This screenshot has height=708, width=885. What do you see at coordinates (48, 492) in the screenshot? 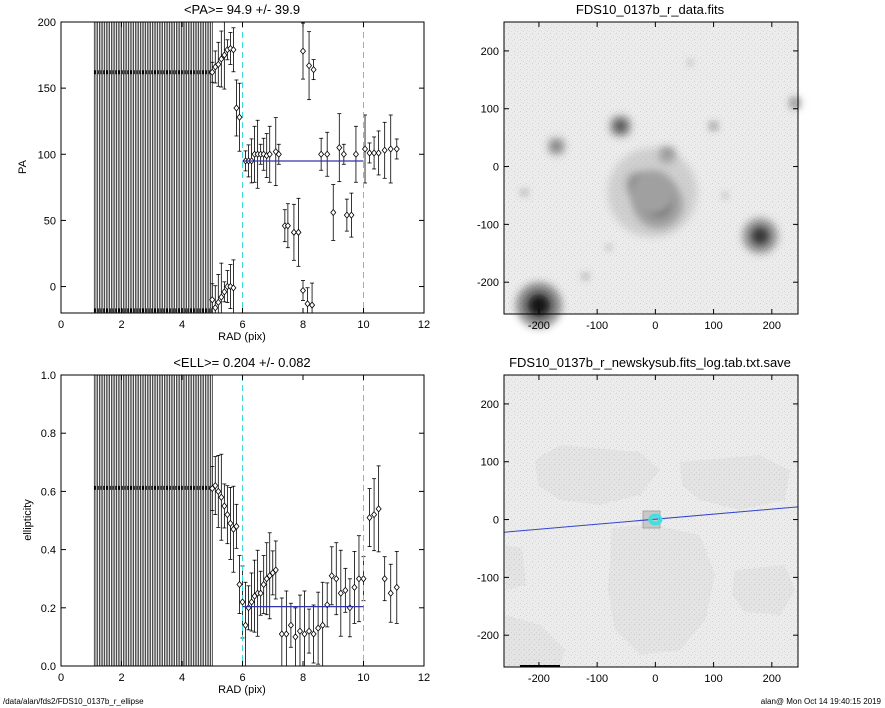
I see `y-tick-label: 0.6` at bounding box center [48, 492].